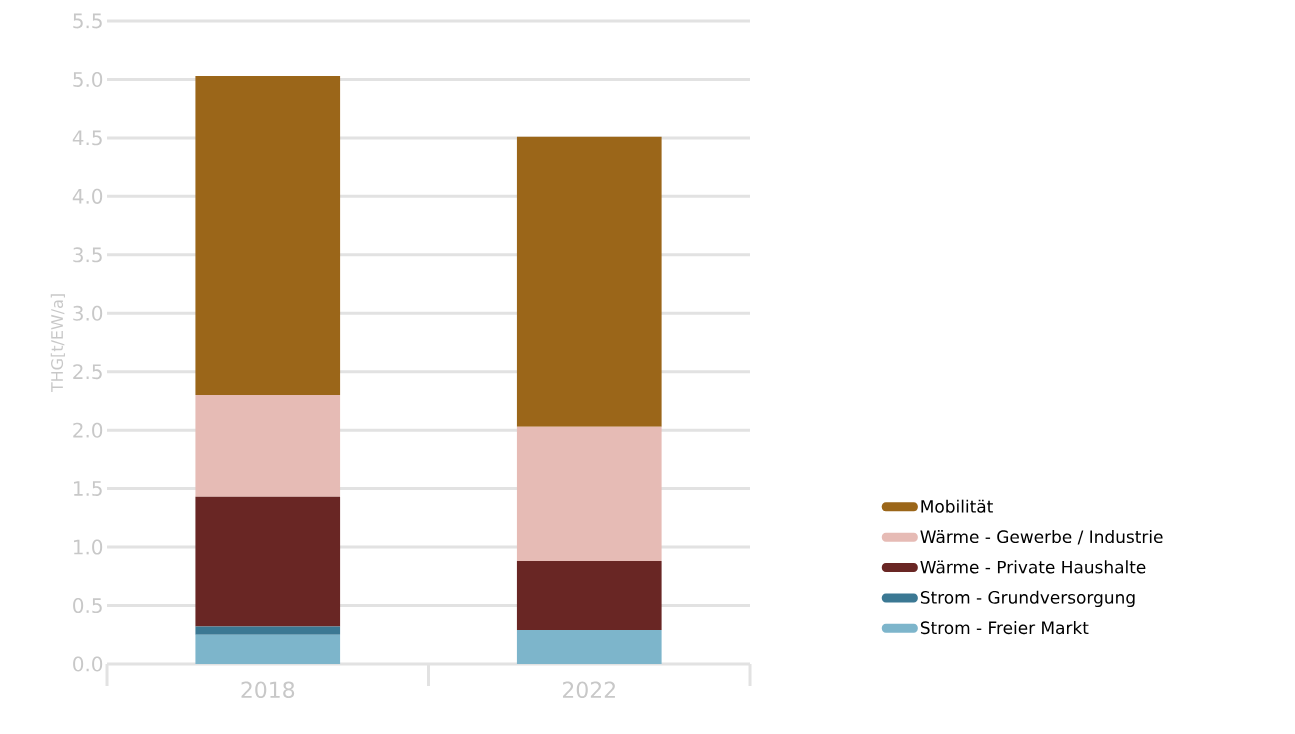 Image resolution: width=1295 pixels, height=734 pixels. Describe the element at coordinates (1033, 567) in the screenshot. I see `legend-label: Wärme - Private Haushalte` at that location.